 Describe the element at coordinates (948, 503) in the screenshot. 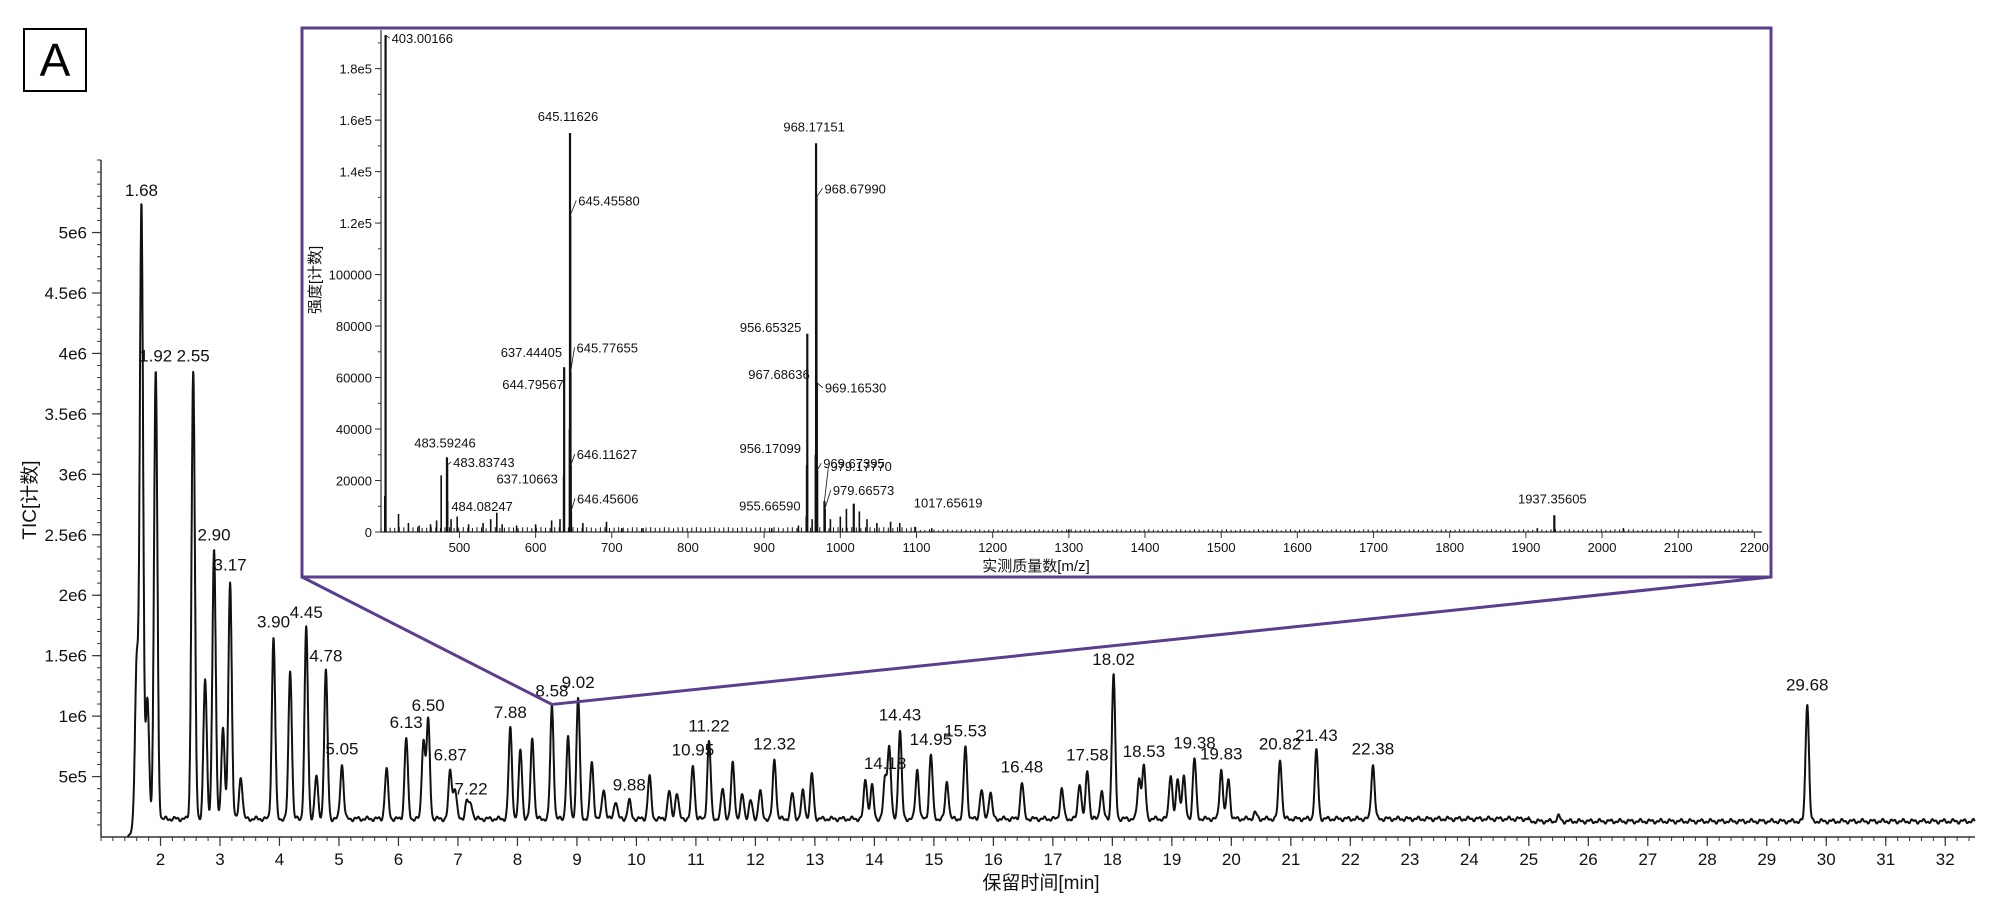

I see `inset-peak-label: 1017.65619` at that location.